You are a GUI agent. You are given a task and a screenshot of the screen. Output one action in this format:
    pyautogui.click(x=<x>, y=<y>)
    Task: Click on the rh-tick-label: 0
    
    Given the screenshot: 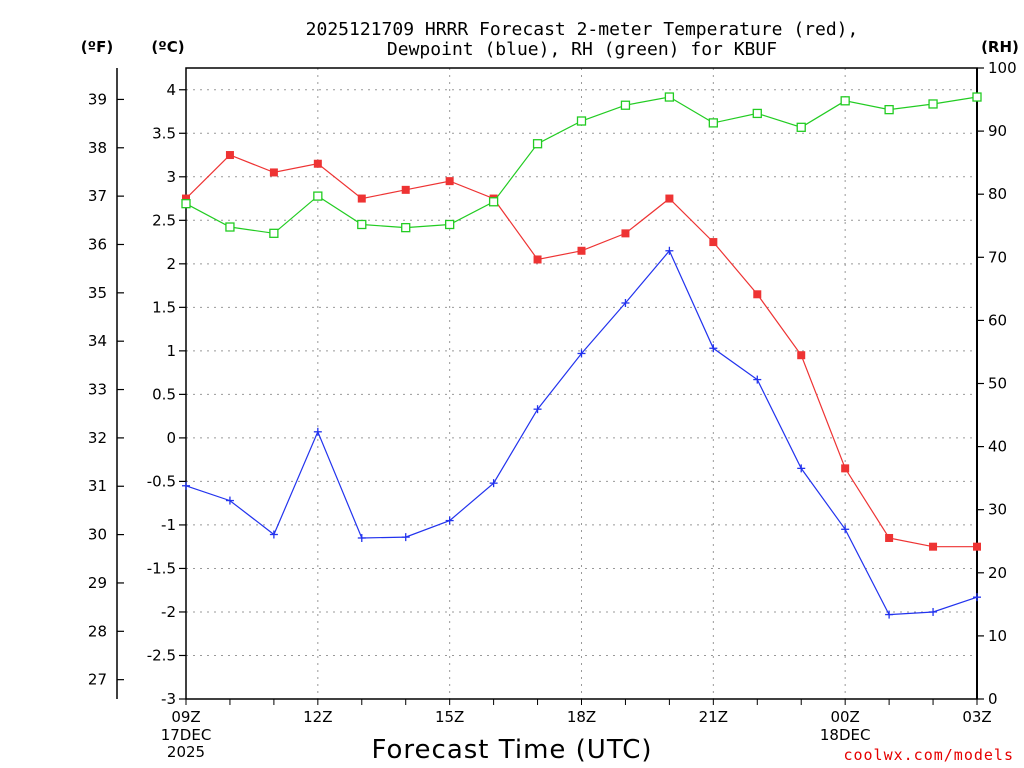 What is the action you would take?
    pyautogui.click(x=993, y=699)
    